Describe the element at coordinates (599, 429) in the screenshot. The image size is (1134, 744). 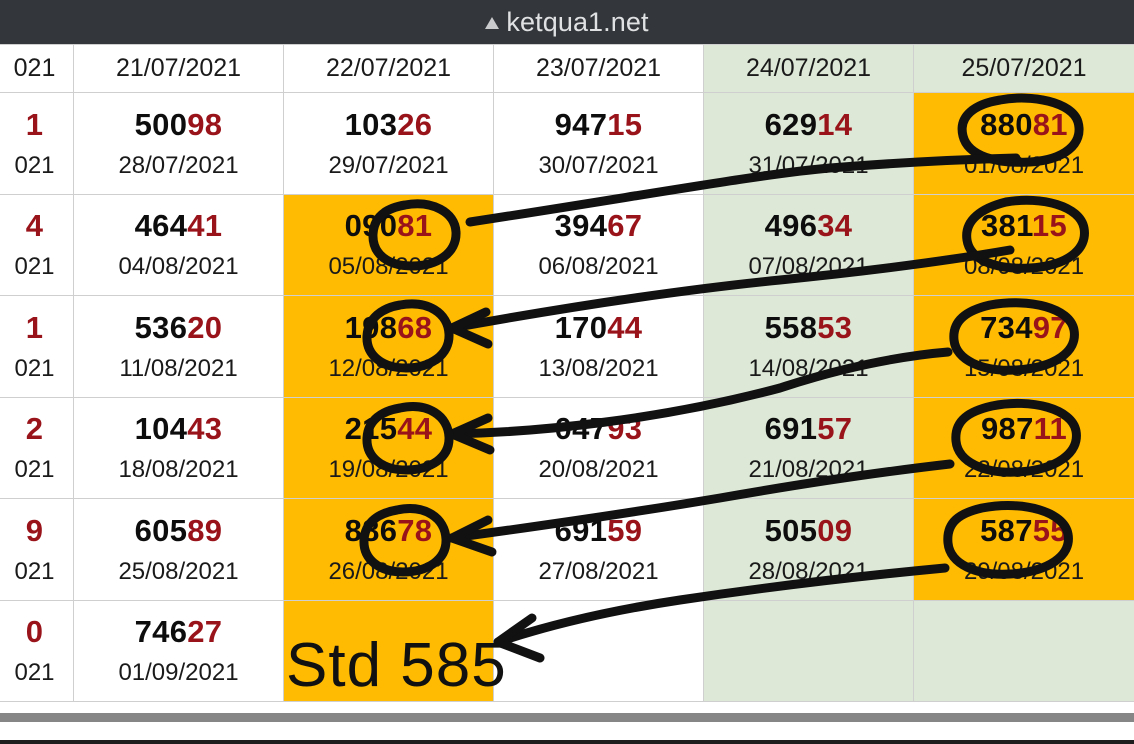
I see `result-number: 04793` at that location.